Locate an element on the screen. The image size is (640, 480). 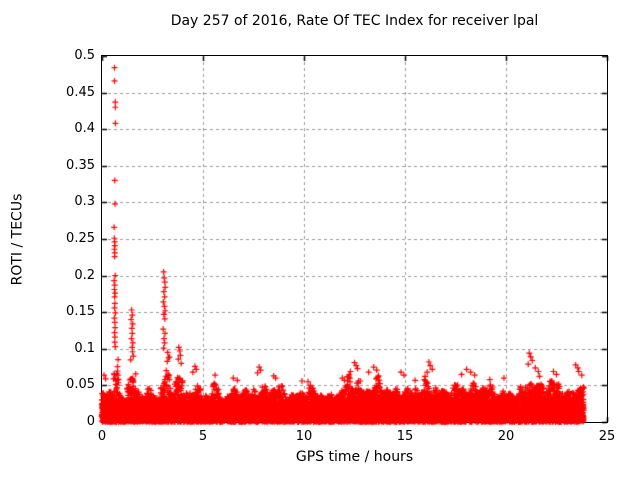
x-tick-label: 0 is located at coordinates (102, 436).